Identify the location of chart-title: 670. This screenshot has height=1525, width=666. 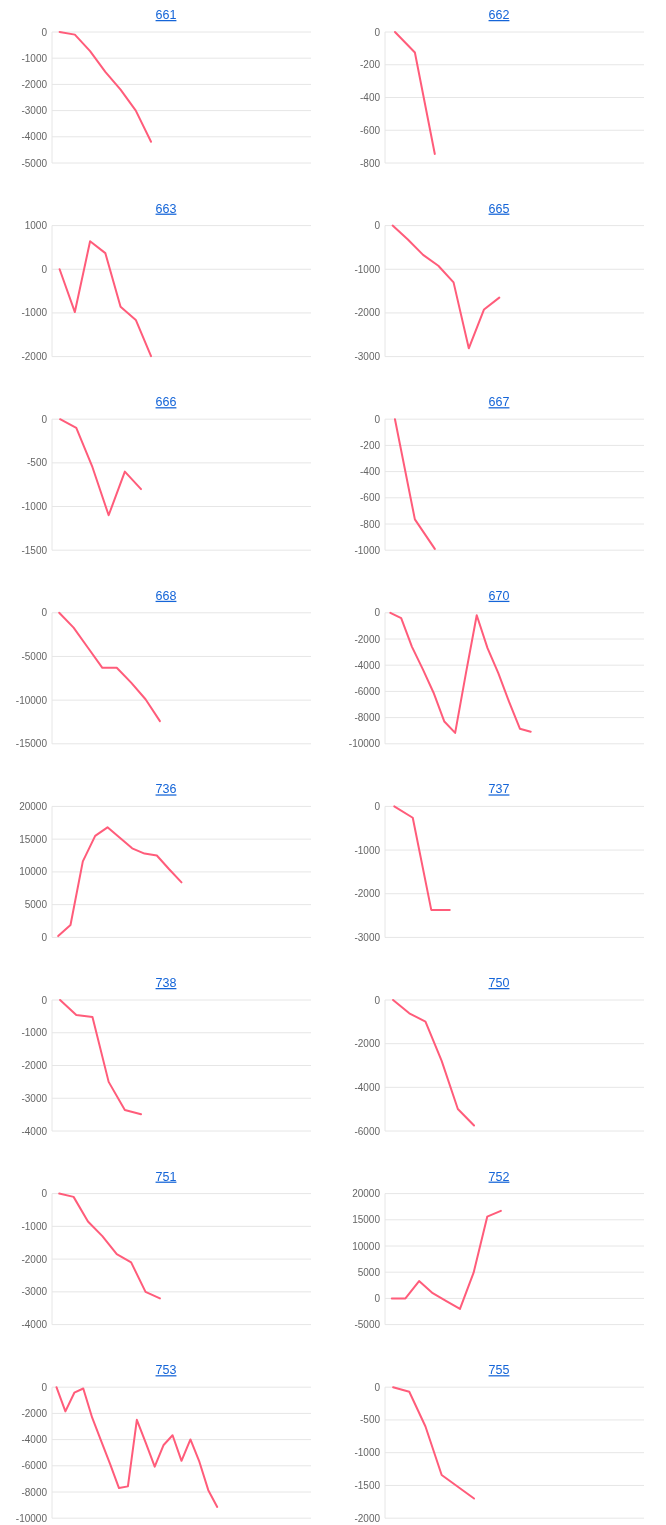
(499, 595).